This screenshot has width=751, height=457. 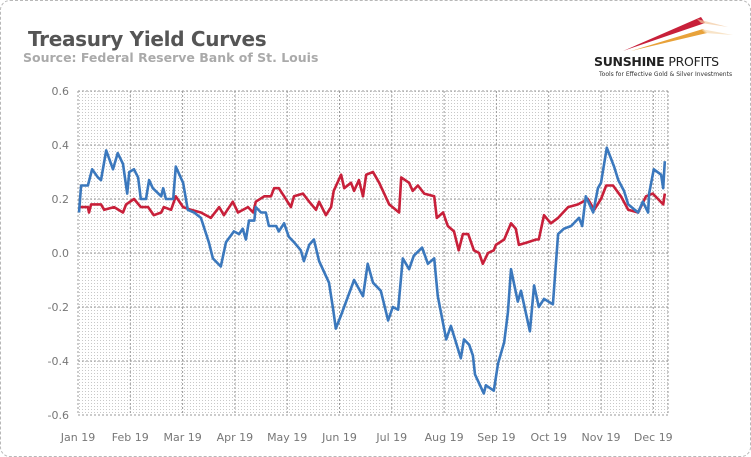 I want to click on y-tick-label: 0.6, so click(x=61, y=91).